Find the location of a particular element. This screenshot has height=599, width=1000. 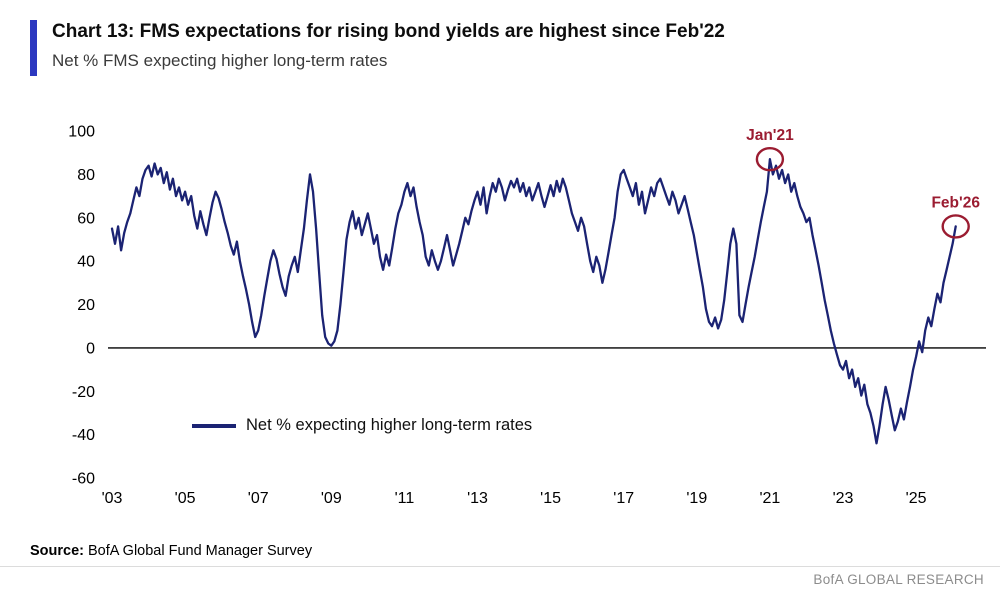

x-tick-label: '17 is located at coordinates (623, 498).